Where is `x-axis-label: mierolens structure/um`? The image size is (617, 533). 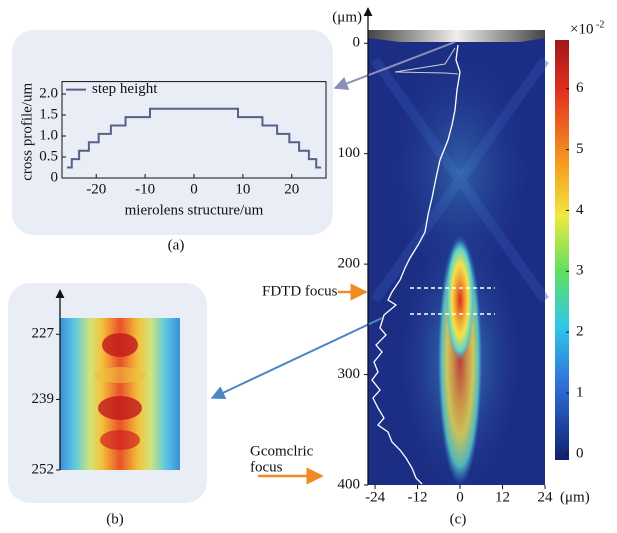 x-axis-label: mierolens structure/um is located at coordinates (194, 210).